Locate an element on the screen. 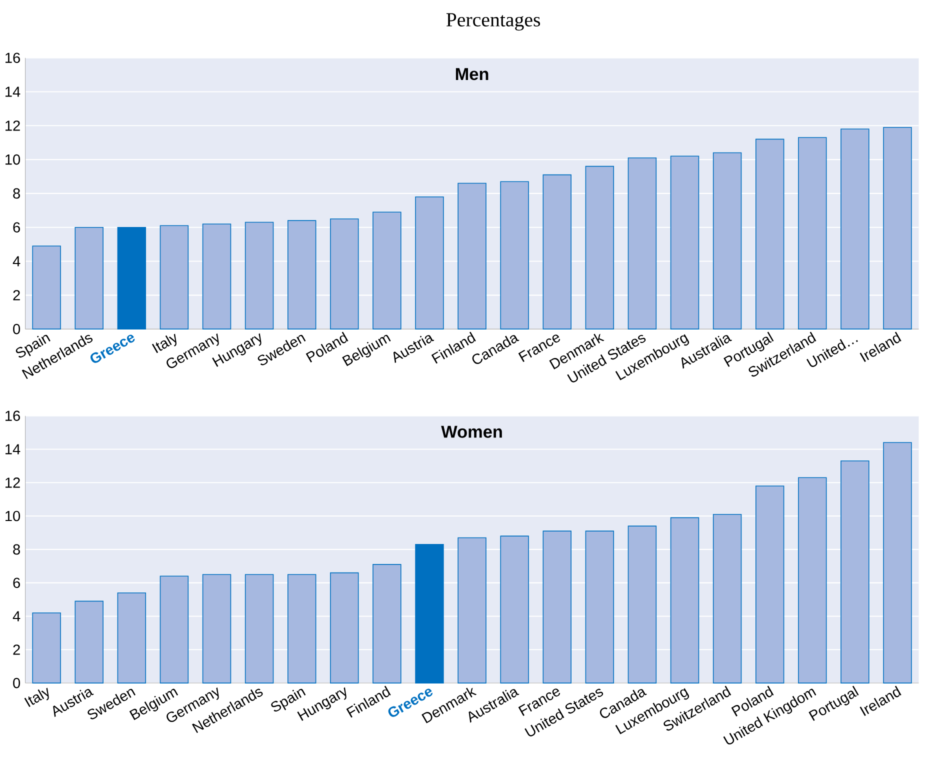 This screenshot has height=766, width=944. chart-subtitle: Men is located at coordinates (472, 74).